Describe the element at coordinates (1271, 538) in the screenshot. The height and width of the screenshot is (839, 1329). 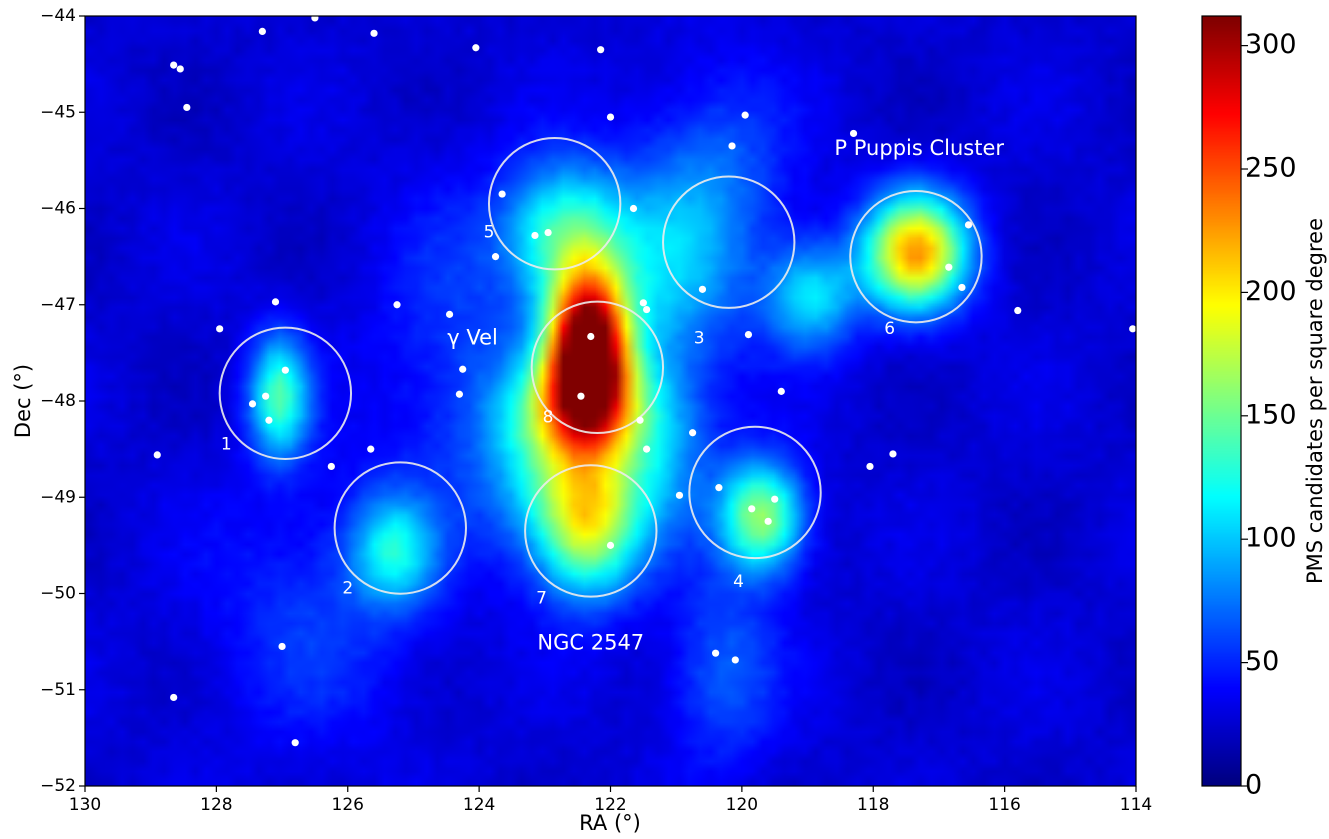
I see `colorbar-tick-label: 100` at that location.